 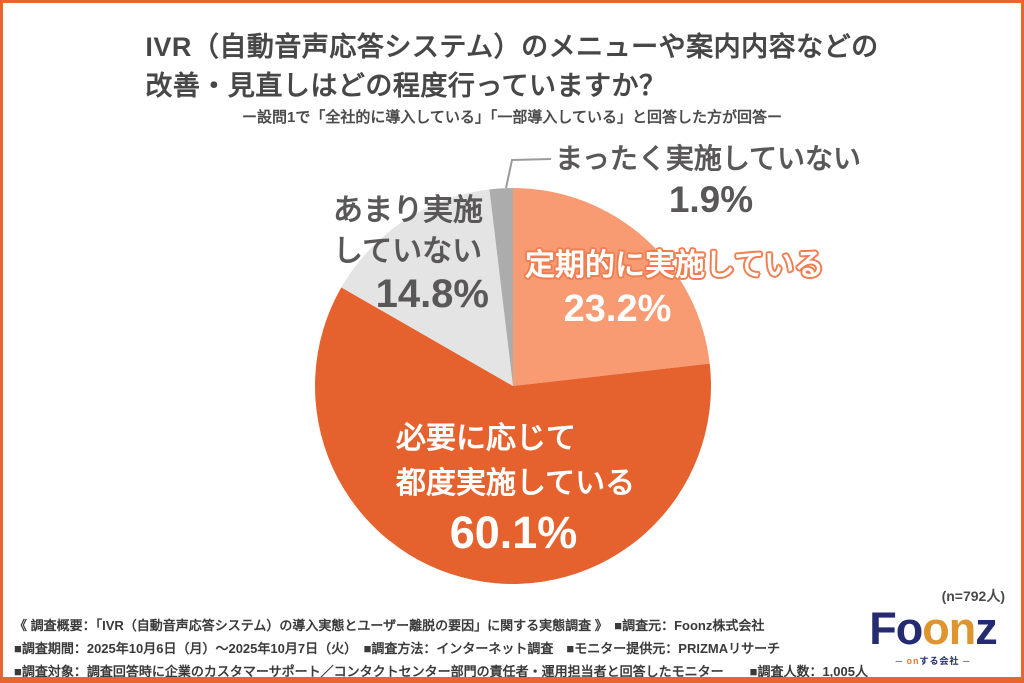 What do you see at coordinates (913, 661) in the screenshot?
I see `tagline-on: on` at bounding box center [913, 661].